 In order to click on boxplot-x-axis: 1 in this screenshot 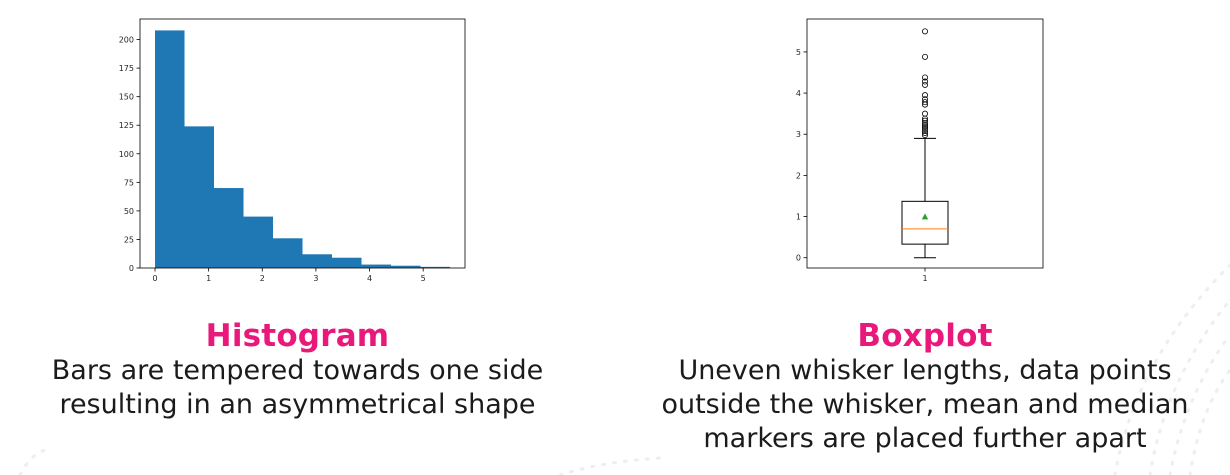, I will do `click(925, 275)`.